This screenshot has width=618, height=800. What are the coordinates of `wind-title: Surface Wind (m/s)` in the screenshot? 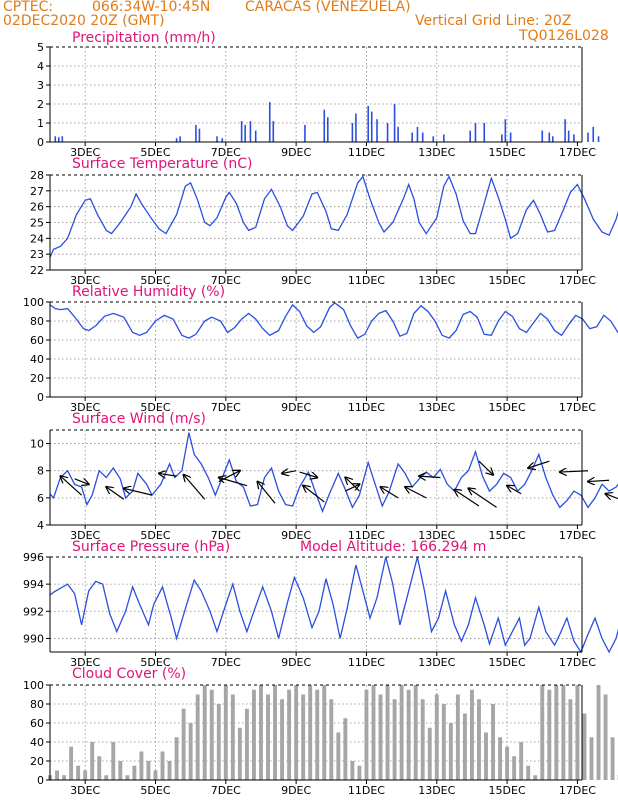 It's located at (139, 419).